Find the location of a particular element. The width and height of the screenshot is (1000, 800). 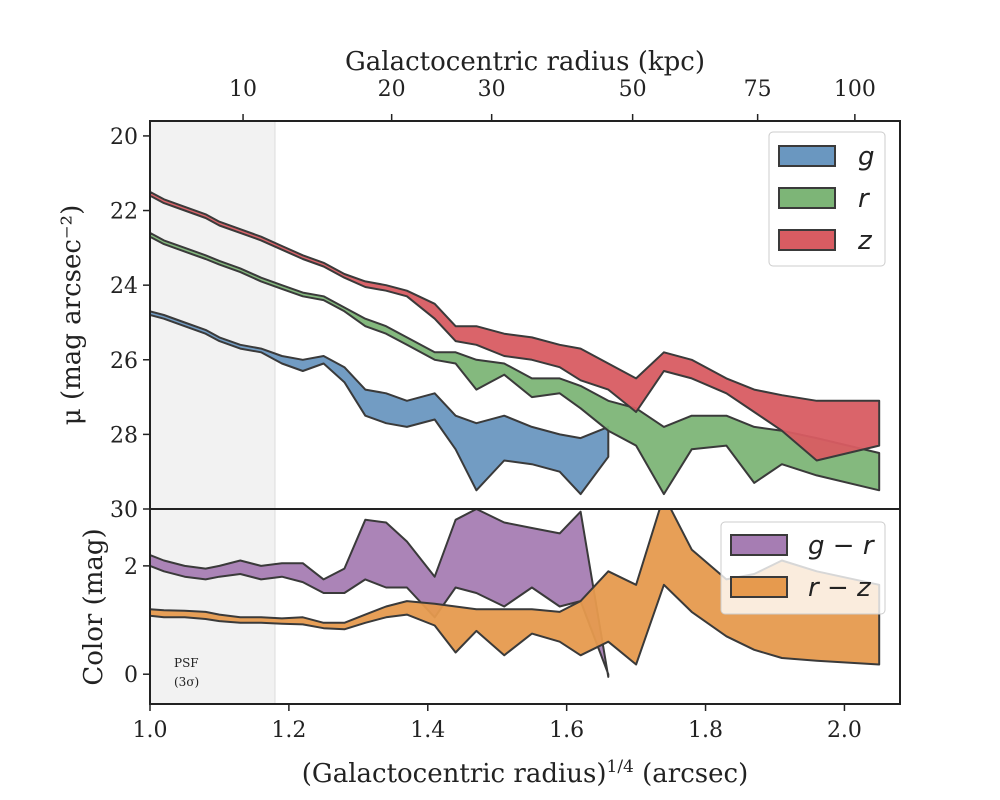

x-tick-label: 1.0 is located at coordinates (150, 730).